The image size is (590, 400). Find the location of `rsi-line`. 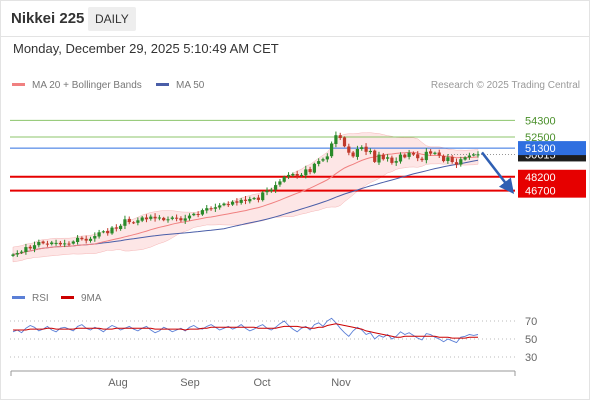

rsi-line is located at coordinates (245, 330).